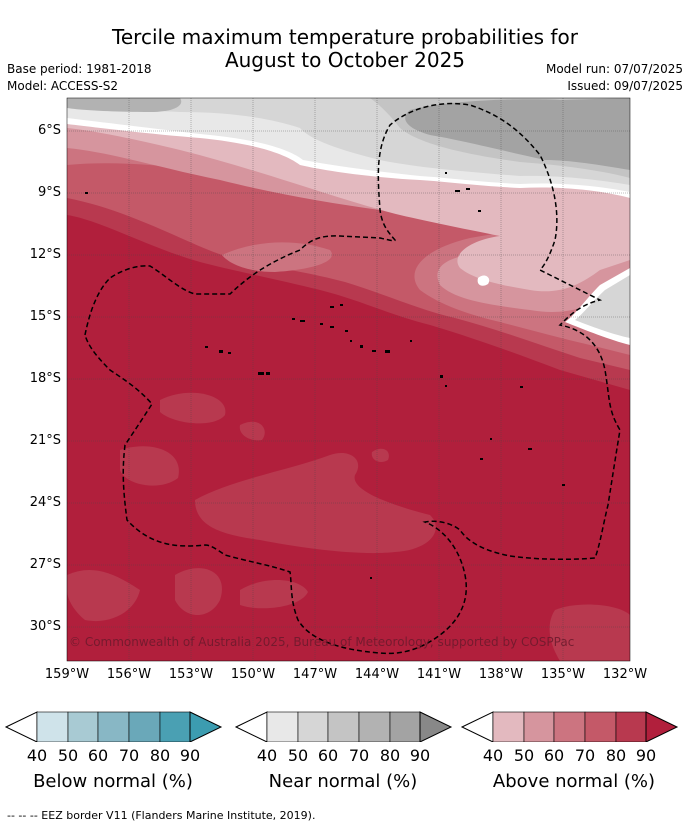  Describe the element at coordinates (420, 755) in the screenshot. I see `near-label-90: 90` at that location.